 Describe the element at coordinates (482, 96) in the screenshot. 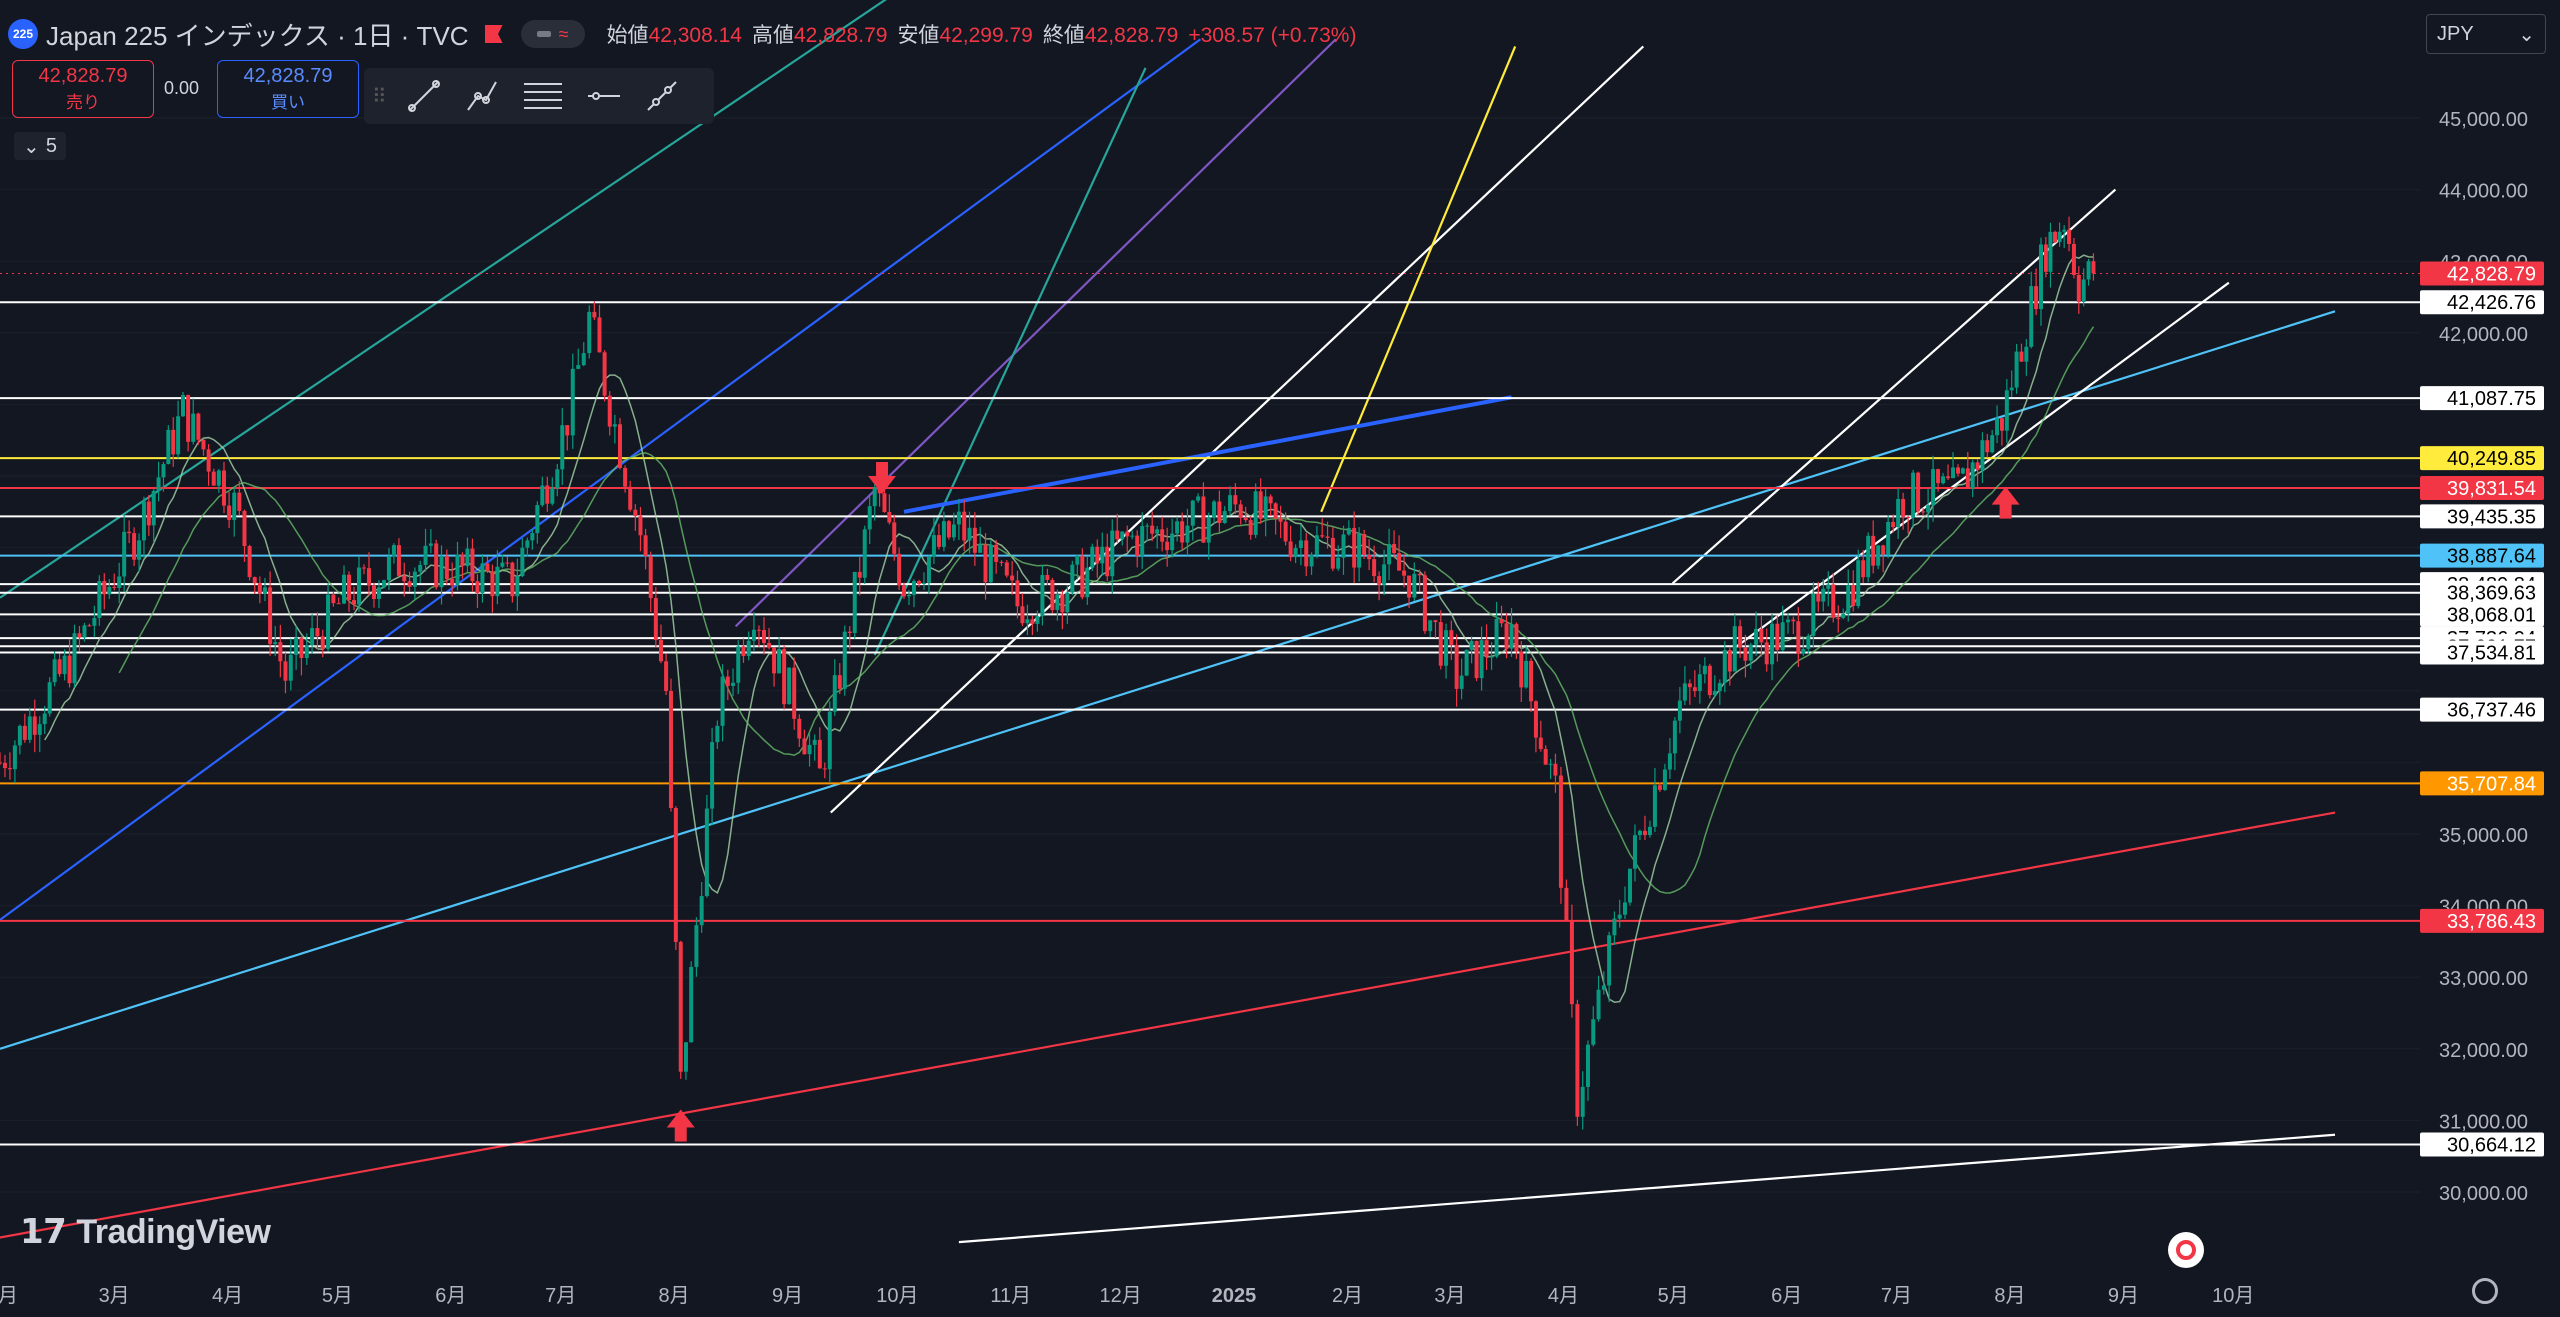

I see `ray-icon` at that location.